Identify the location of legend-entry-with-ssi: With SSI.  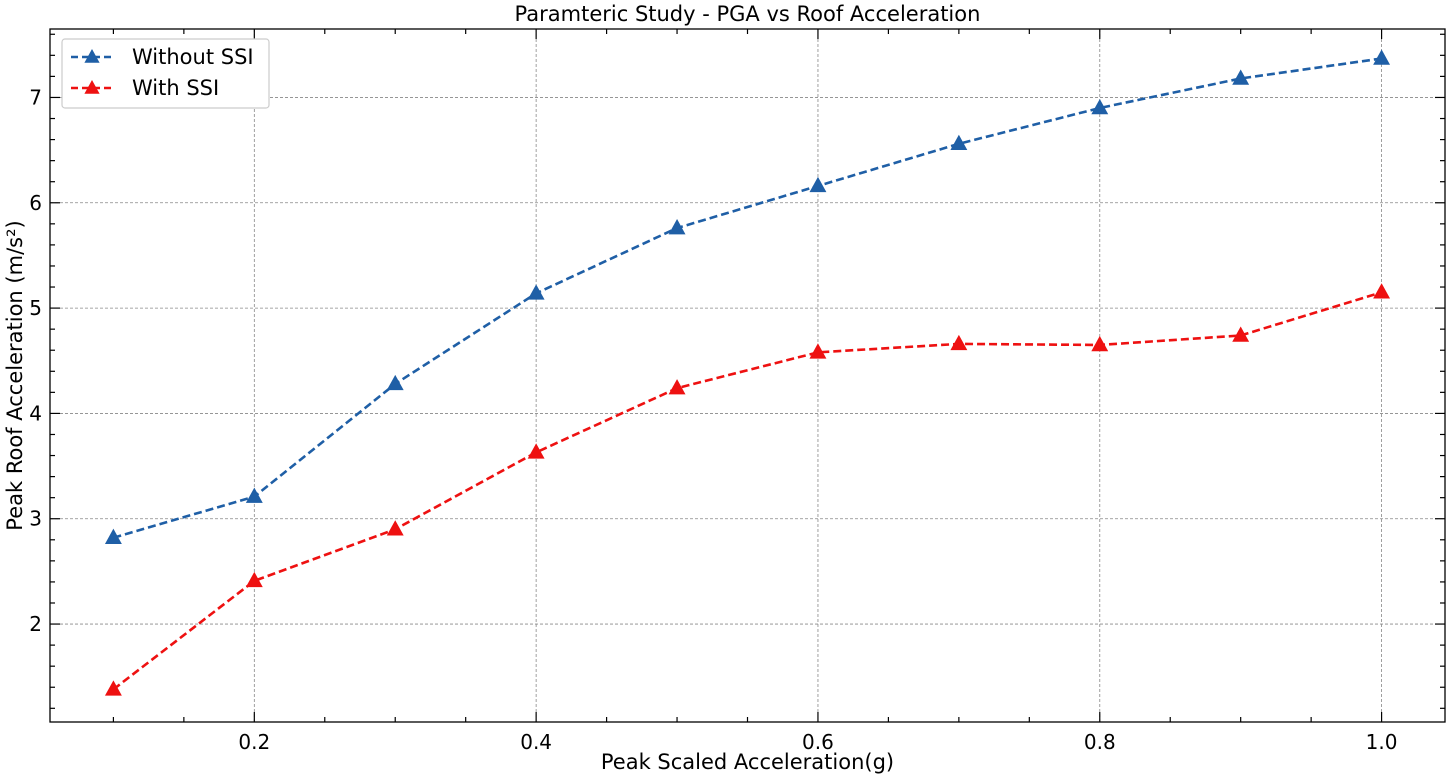
(145, 88).